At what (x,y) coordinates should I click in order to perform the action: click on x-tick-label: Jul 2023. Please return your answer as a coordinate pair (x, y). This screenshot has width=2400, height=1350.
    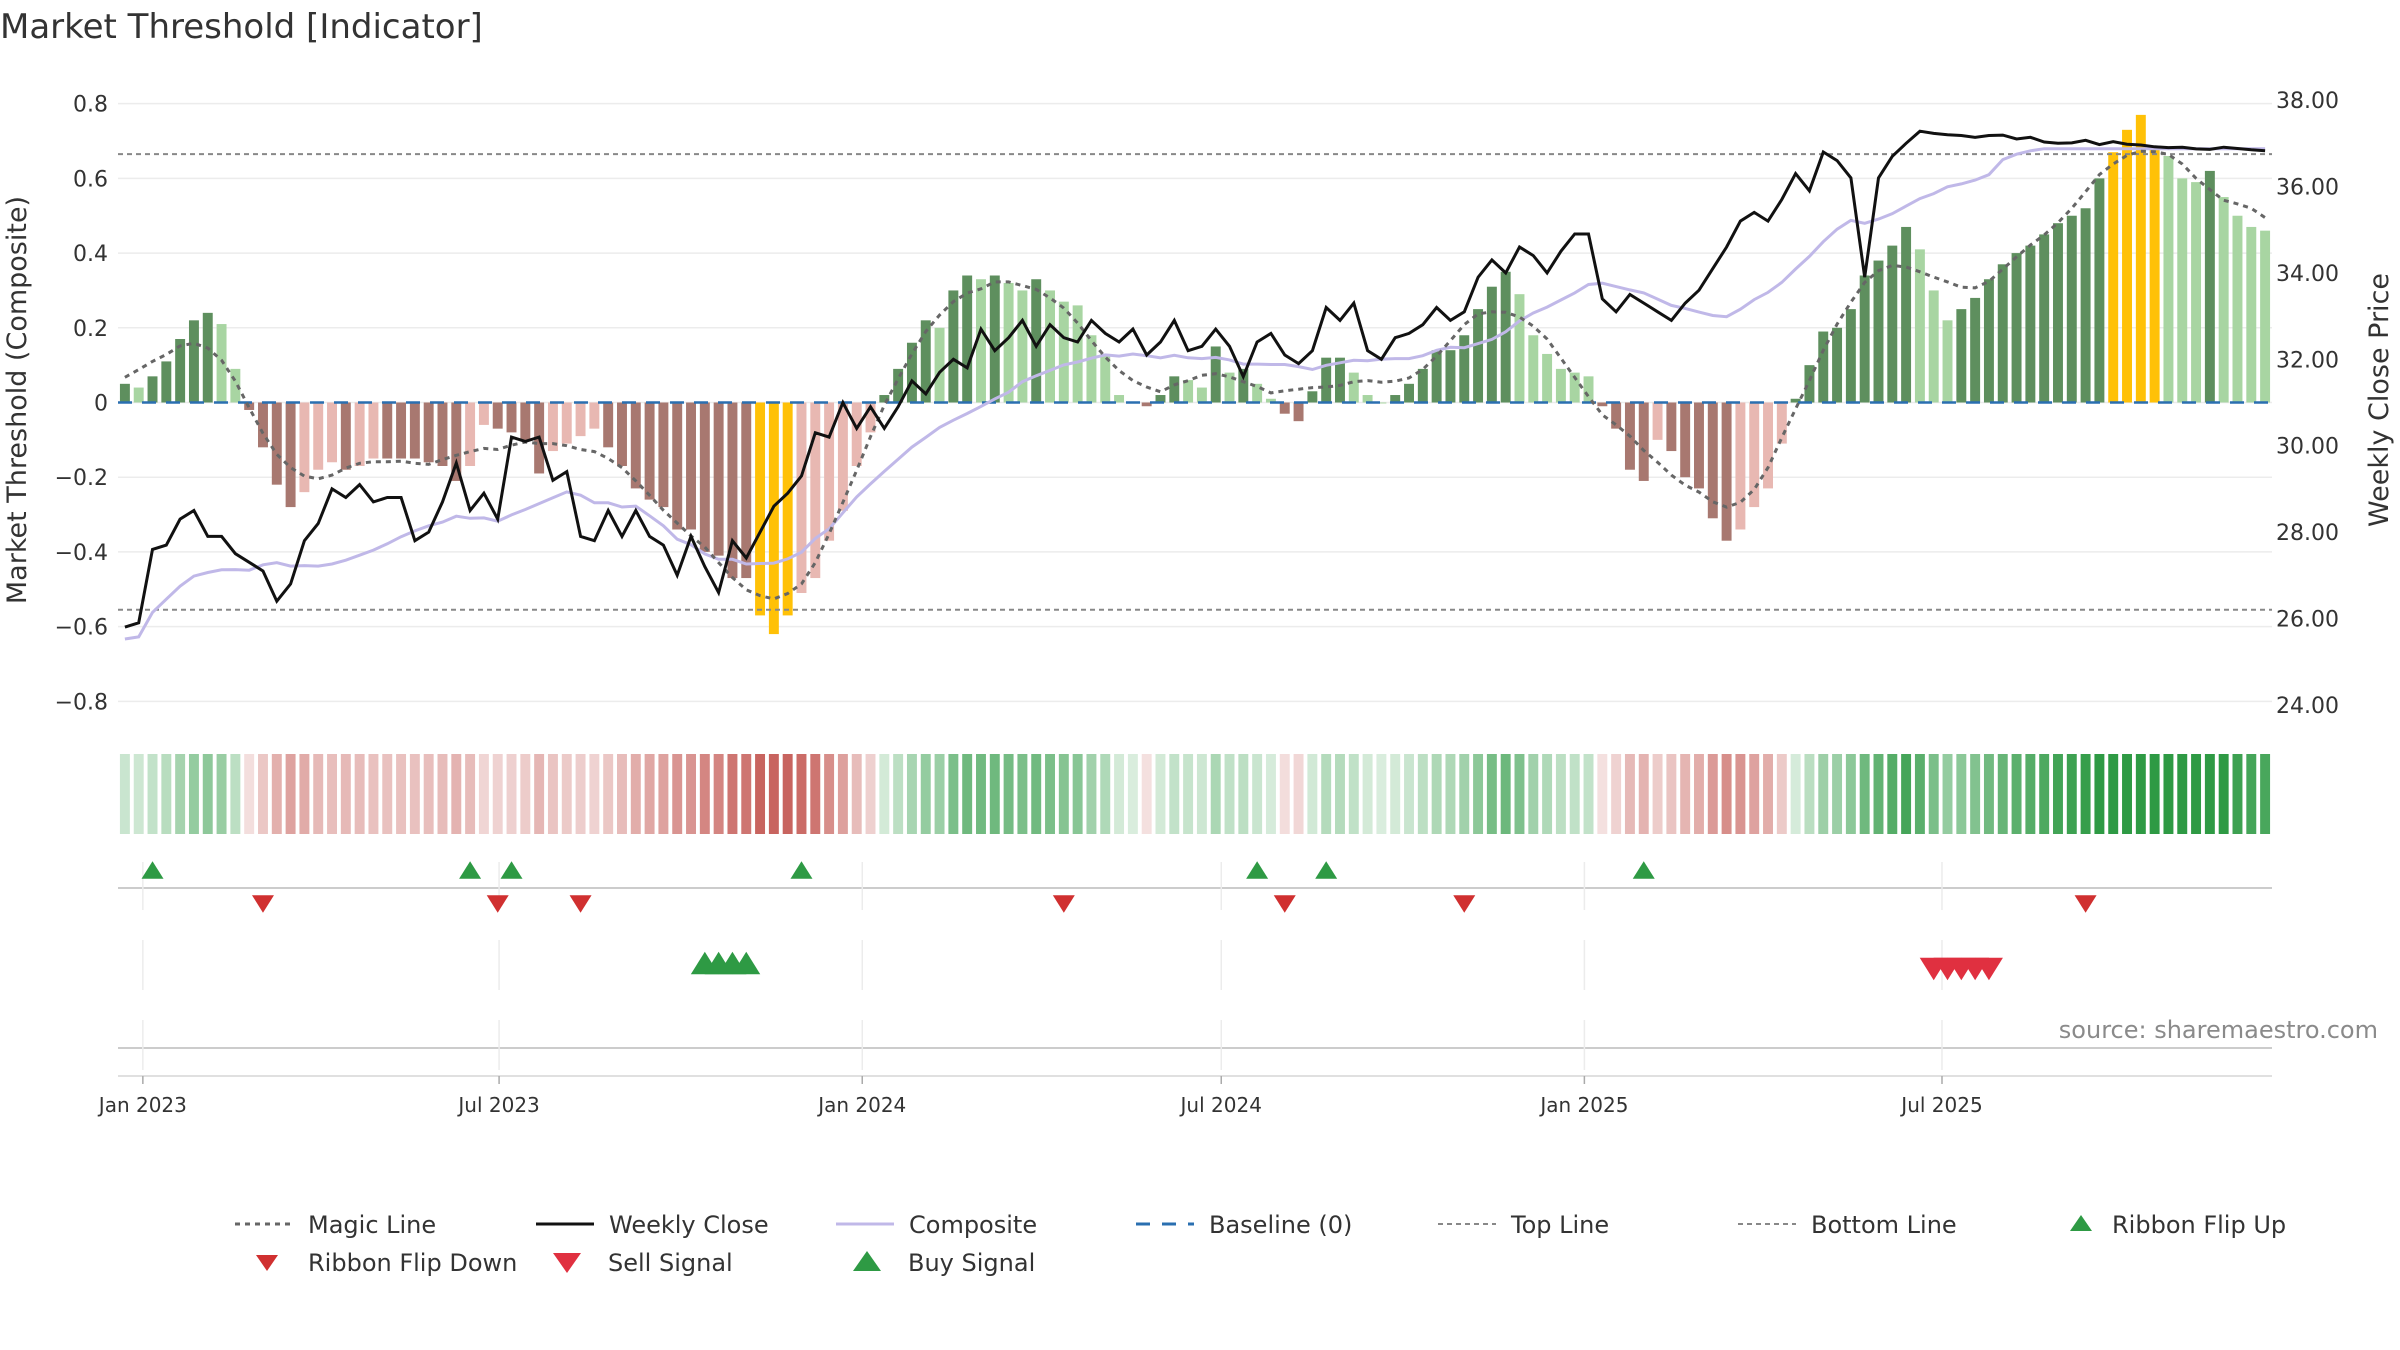
    Looking at the image, I should click on (497, 1105).